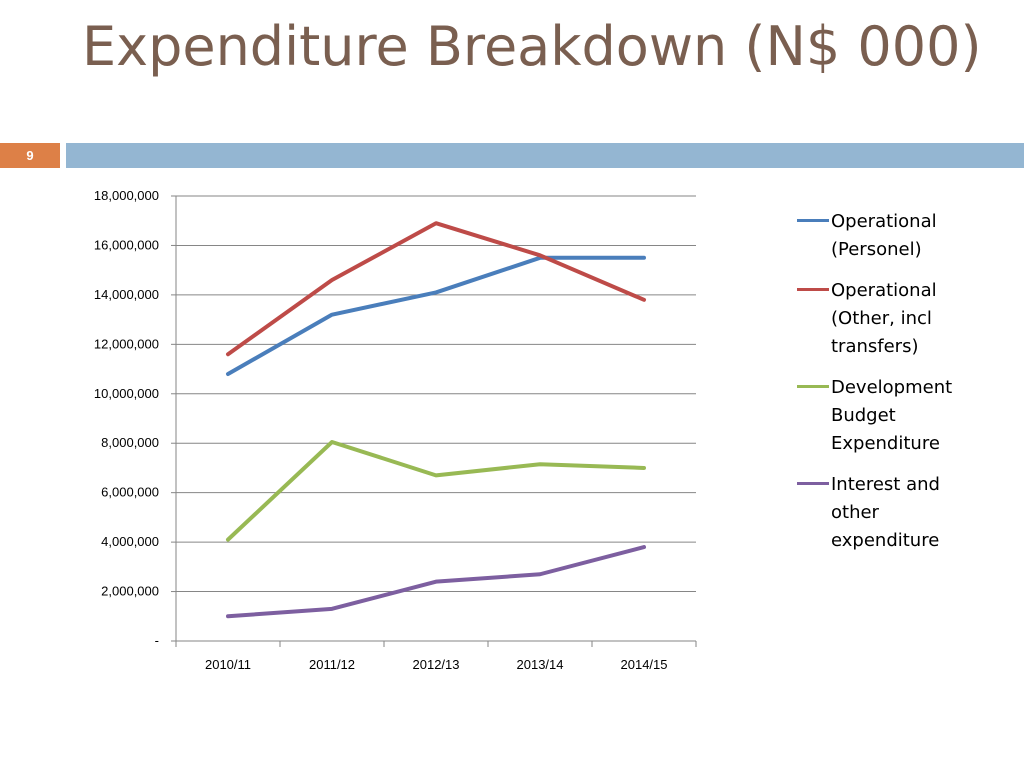 The width and height of the screenshot is (1024, 768). Describe the element at coordinates (884, 318) in the screenshot. I see `legend-label: Operational (Other, incl transfers)` at that location.